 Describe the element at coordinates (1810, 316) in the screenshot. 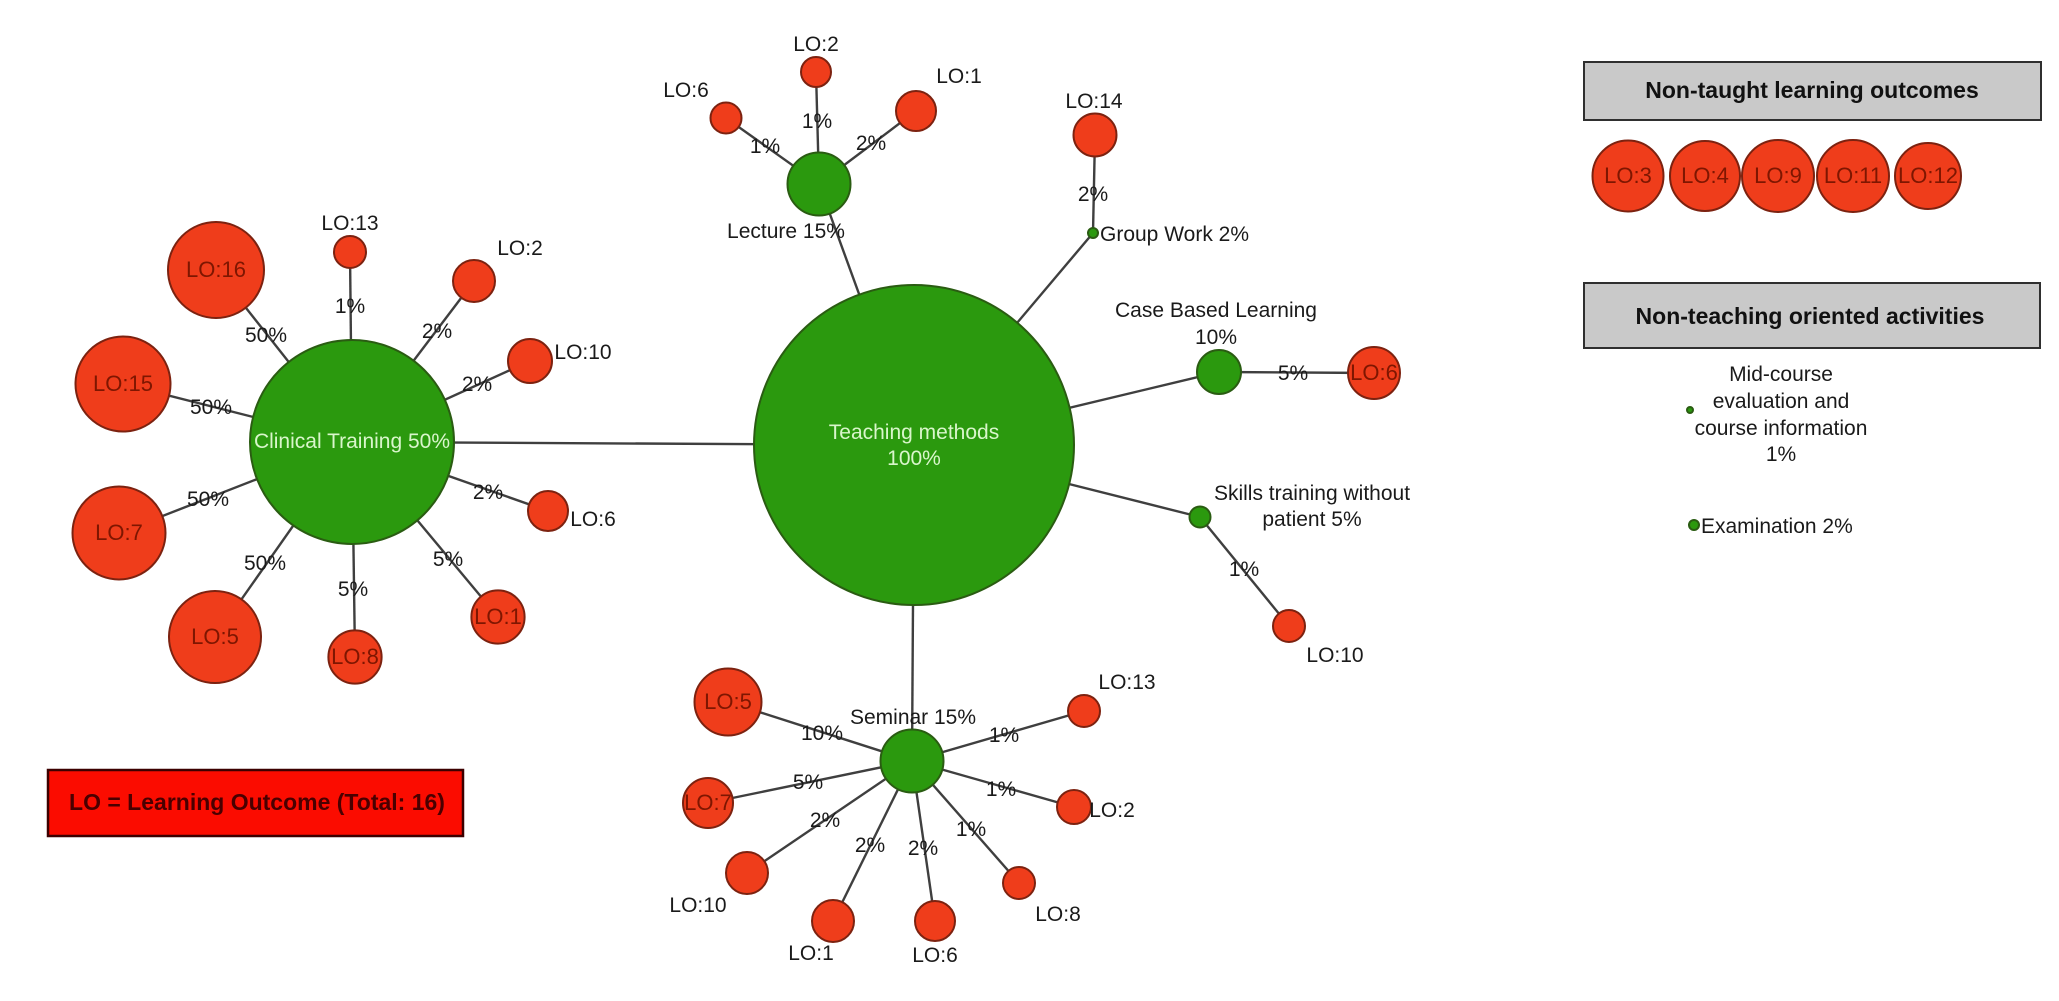

I see `svg-text:Non-teaching oriented activiti: Non-teaching oriented activities` at that location.